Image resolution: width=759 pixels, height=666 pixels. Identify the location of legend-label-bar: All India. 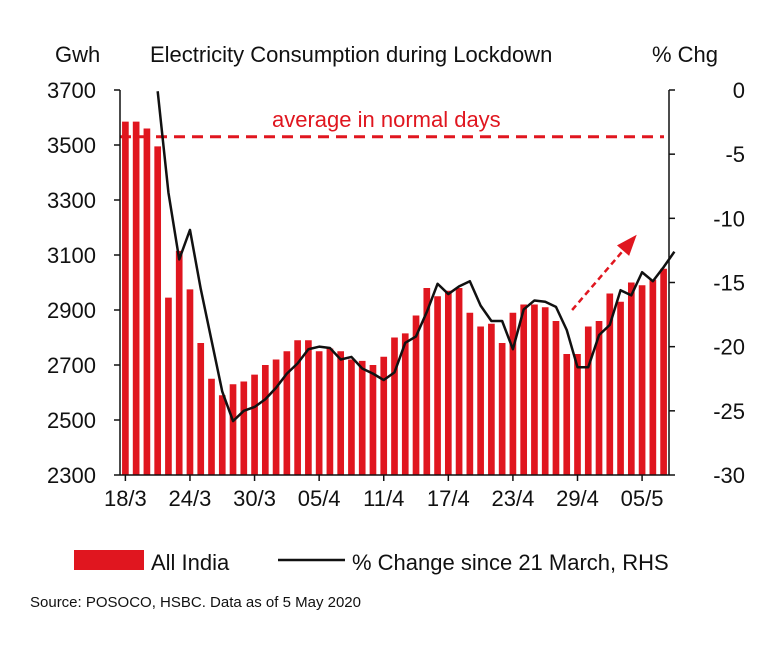
(190, 562).